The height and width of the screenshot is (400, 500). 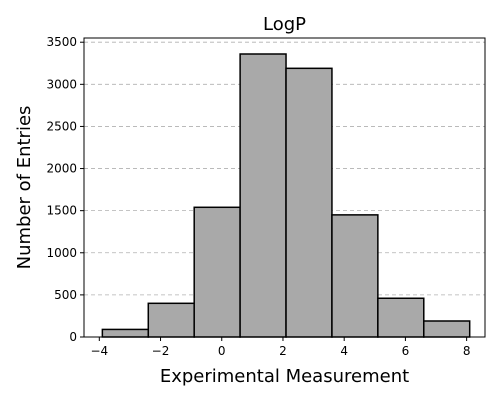 I want to click on y-tick-label: 1000, so click(x=61, y=253).